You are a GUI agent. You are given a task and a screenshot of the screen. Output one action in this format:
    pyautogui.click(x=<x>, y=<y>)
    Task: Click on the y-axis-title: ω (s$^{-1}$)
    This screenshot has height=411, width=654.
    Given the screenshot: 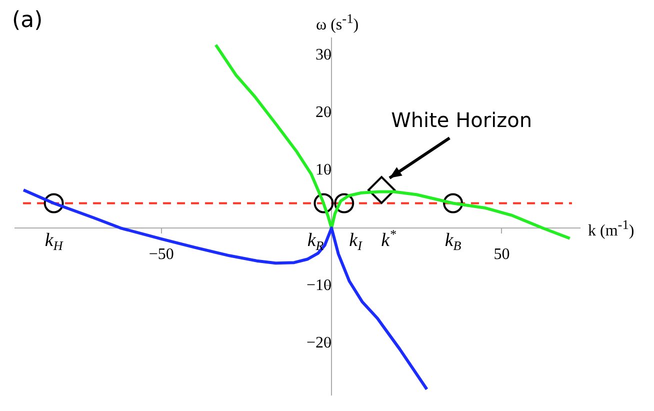 What is the action you would take?
    pyautogui.click(x=337, y=22)
    